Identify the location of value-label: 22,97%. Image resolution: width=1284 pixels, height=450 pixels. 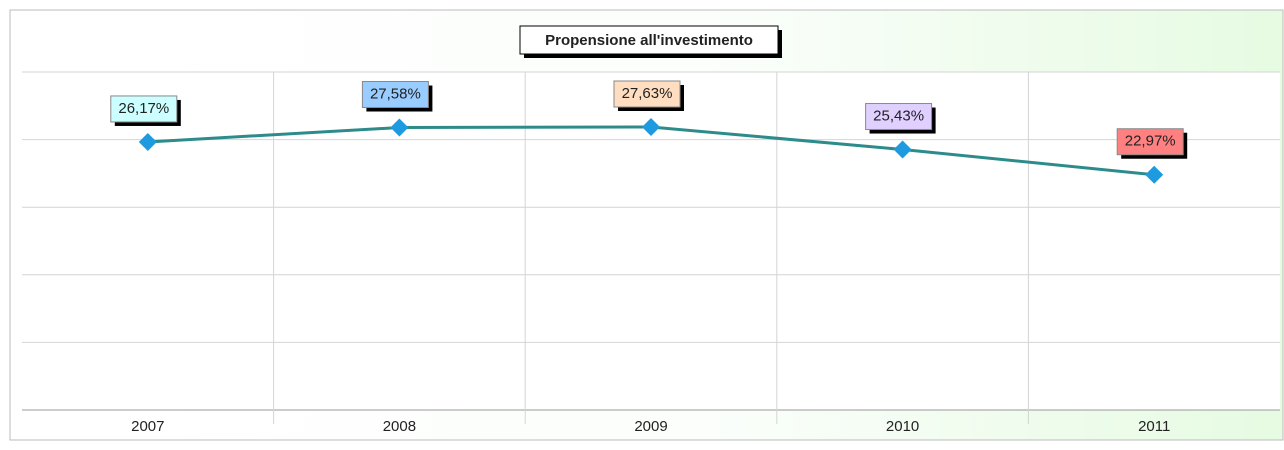
(1150, 141).